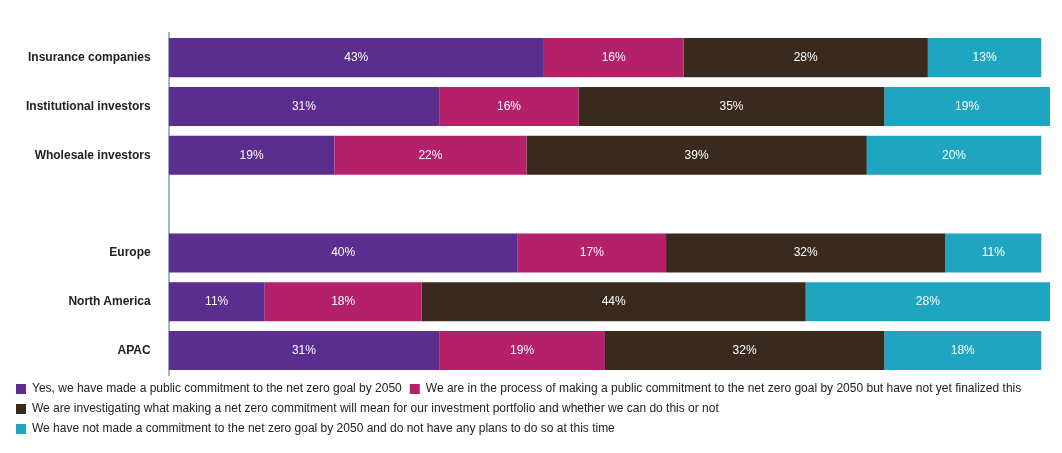 This screenshot has width=1062, height=453. I want to click on data-label: 39%, so click(696, 154).